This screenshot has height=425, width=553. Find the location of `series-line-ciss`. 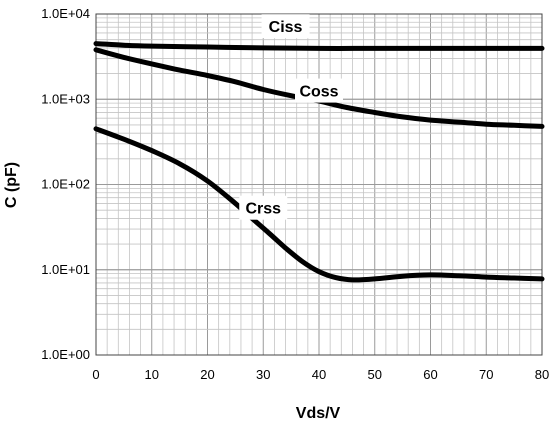

series-line-ciss is located at coordinates (319, 46).